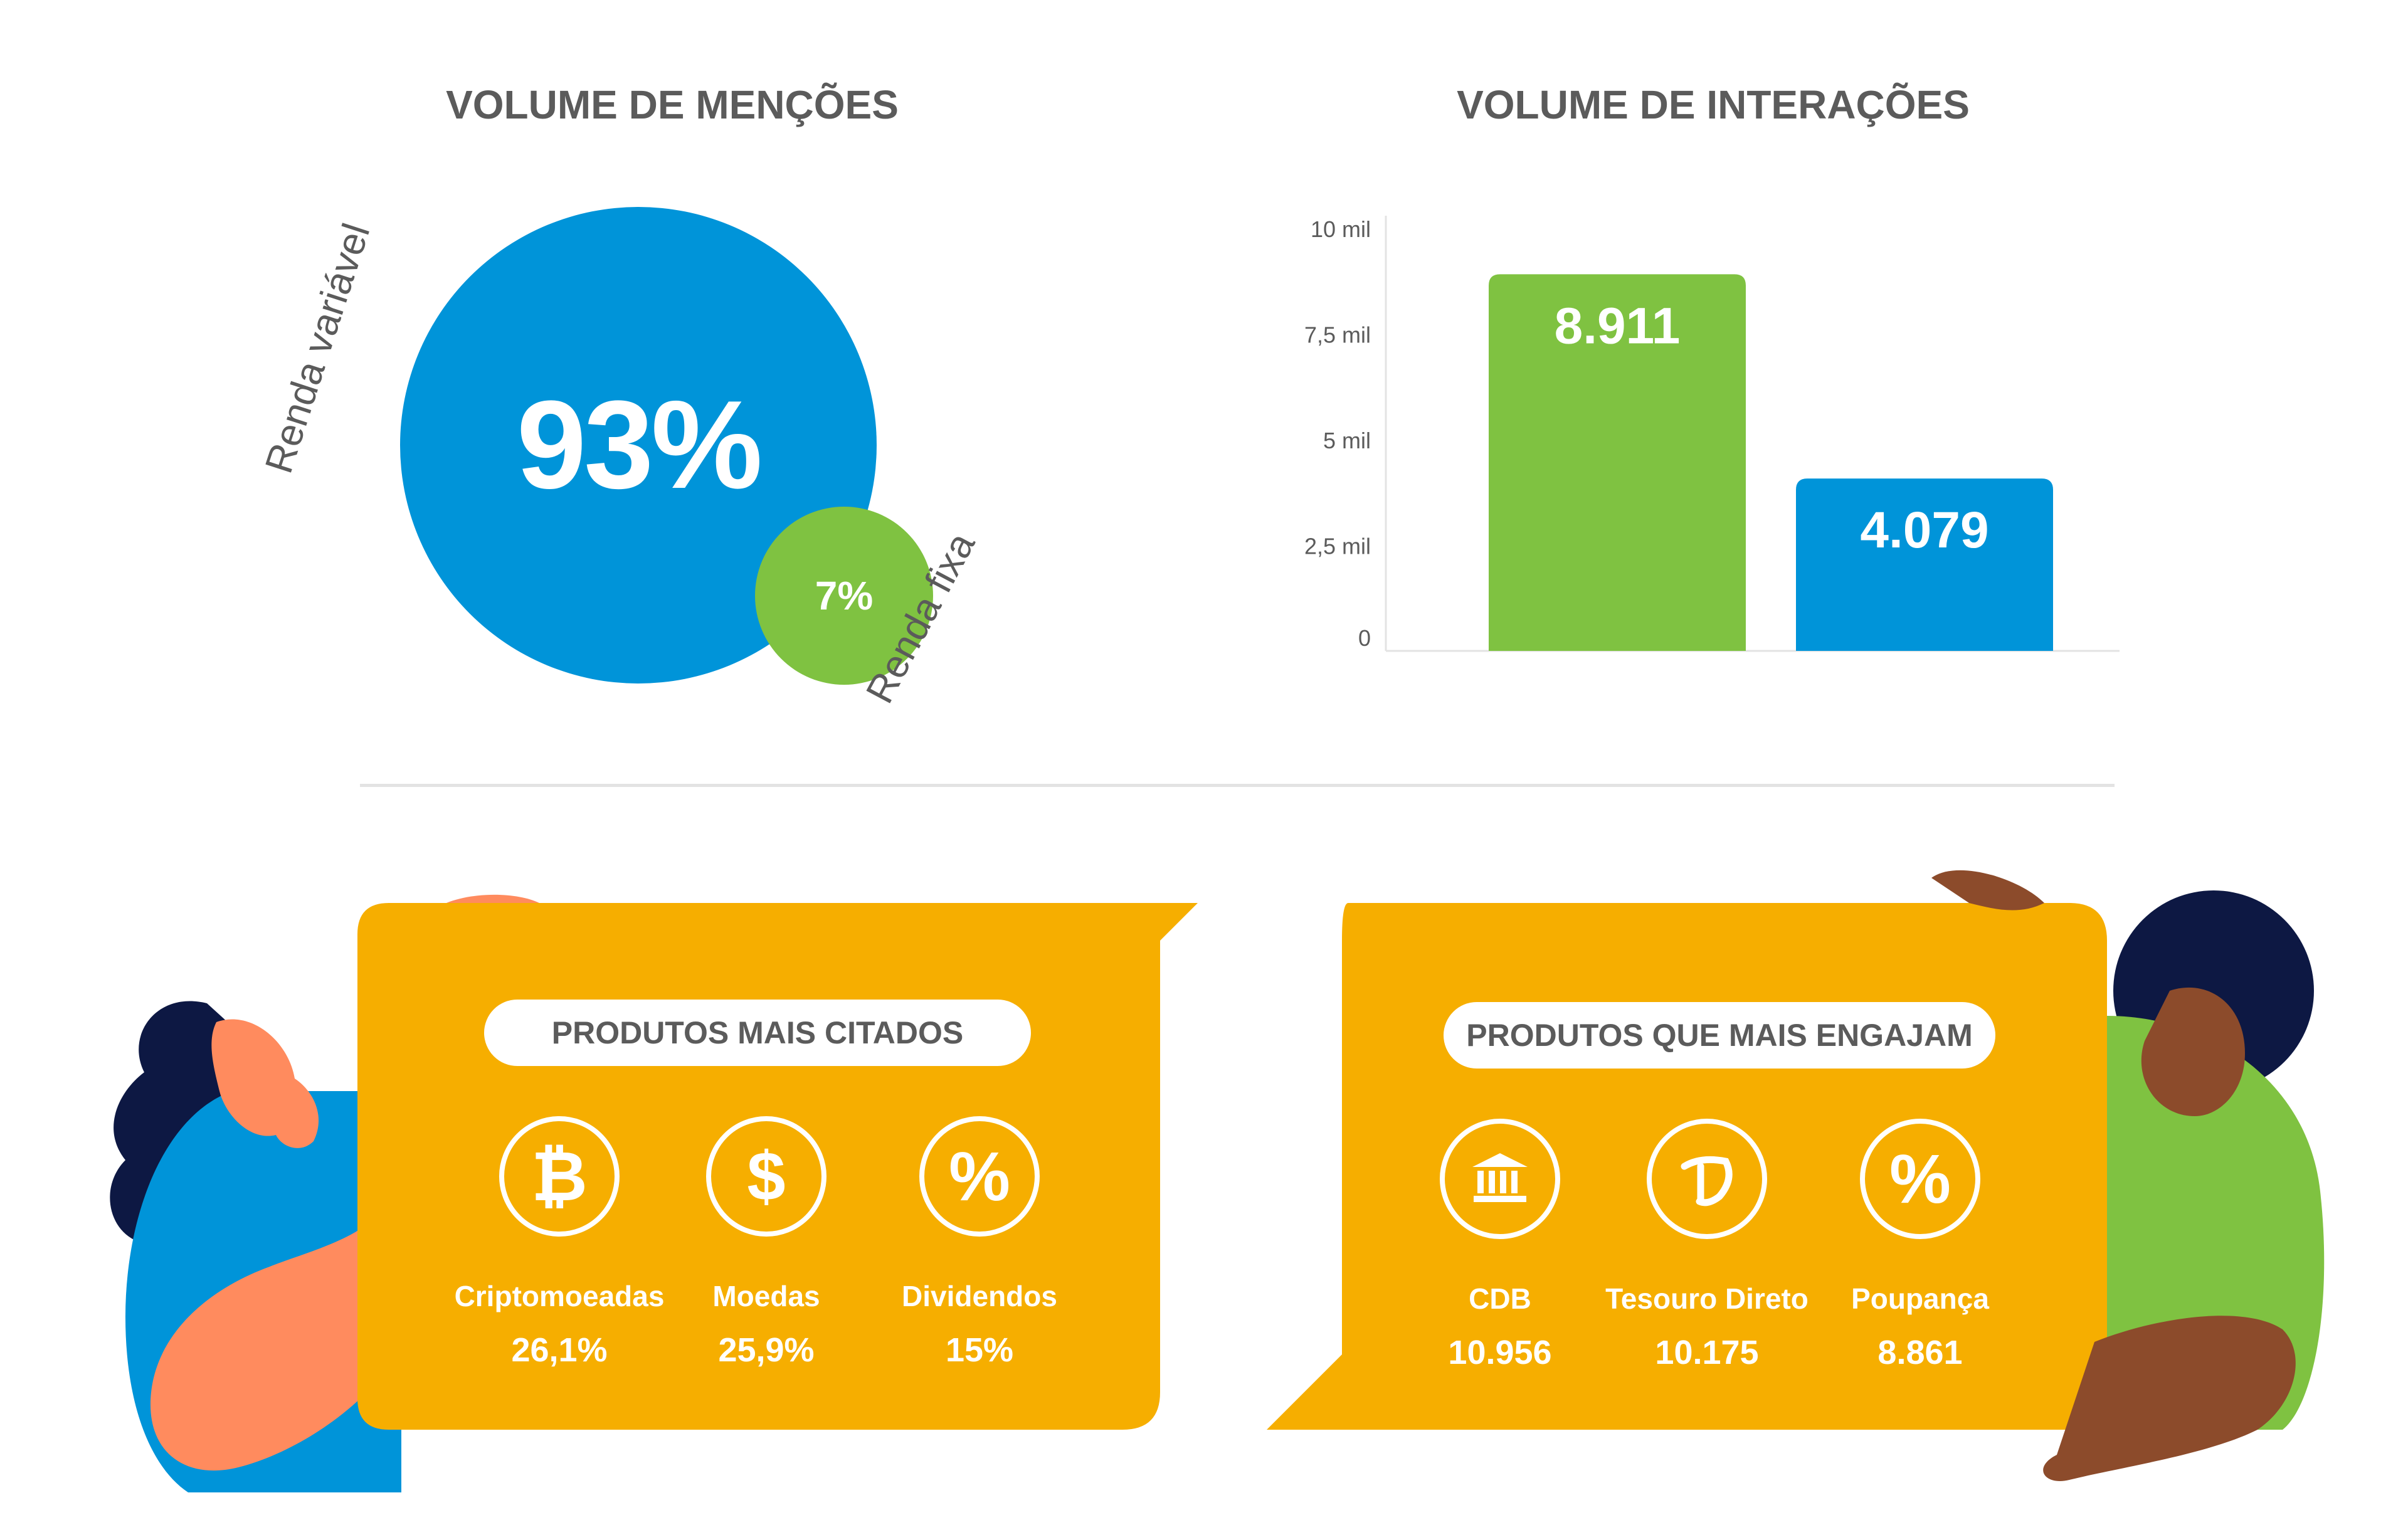  What do you see at coordinates (766, 1350) in the screenshot?
I see `product-value: 25,9%` at bounding box center [766, 1350].